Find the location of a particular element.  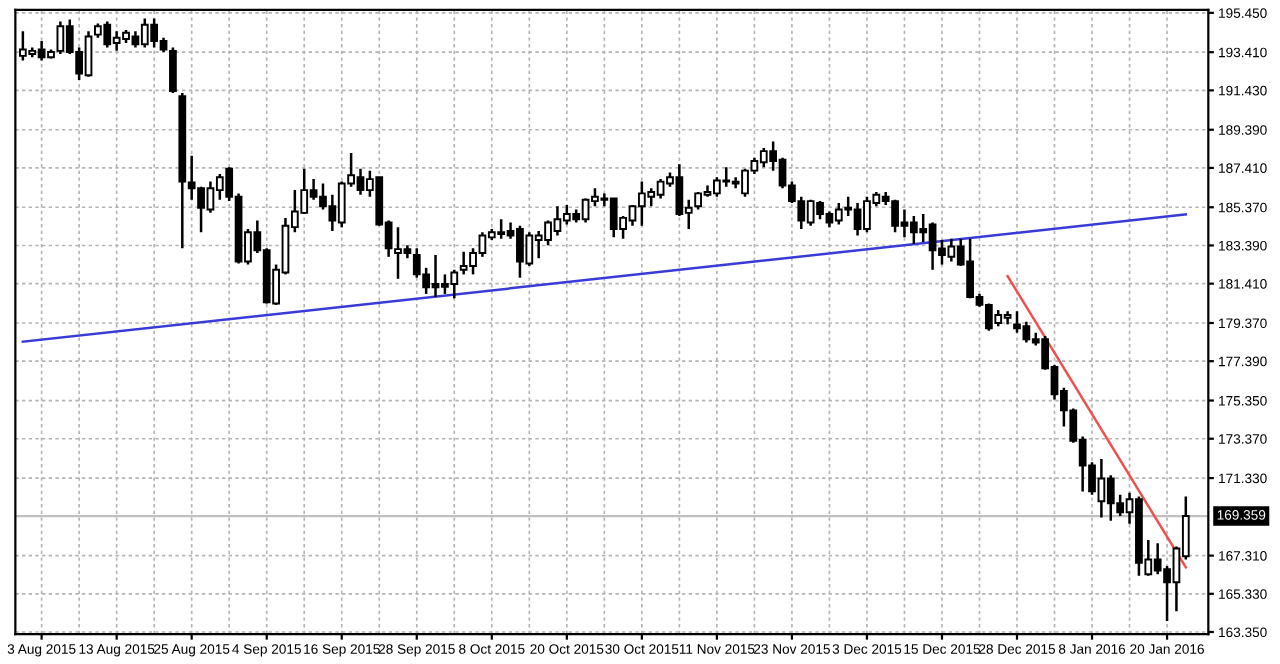

candlestick is located at coordinates (173, 70).